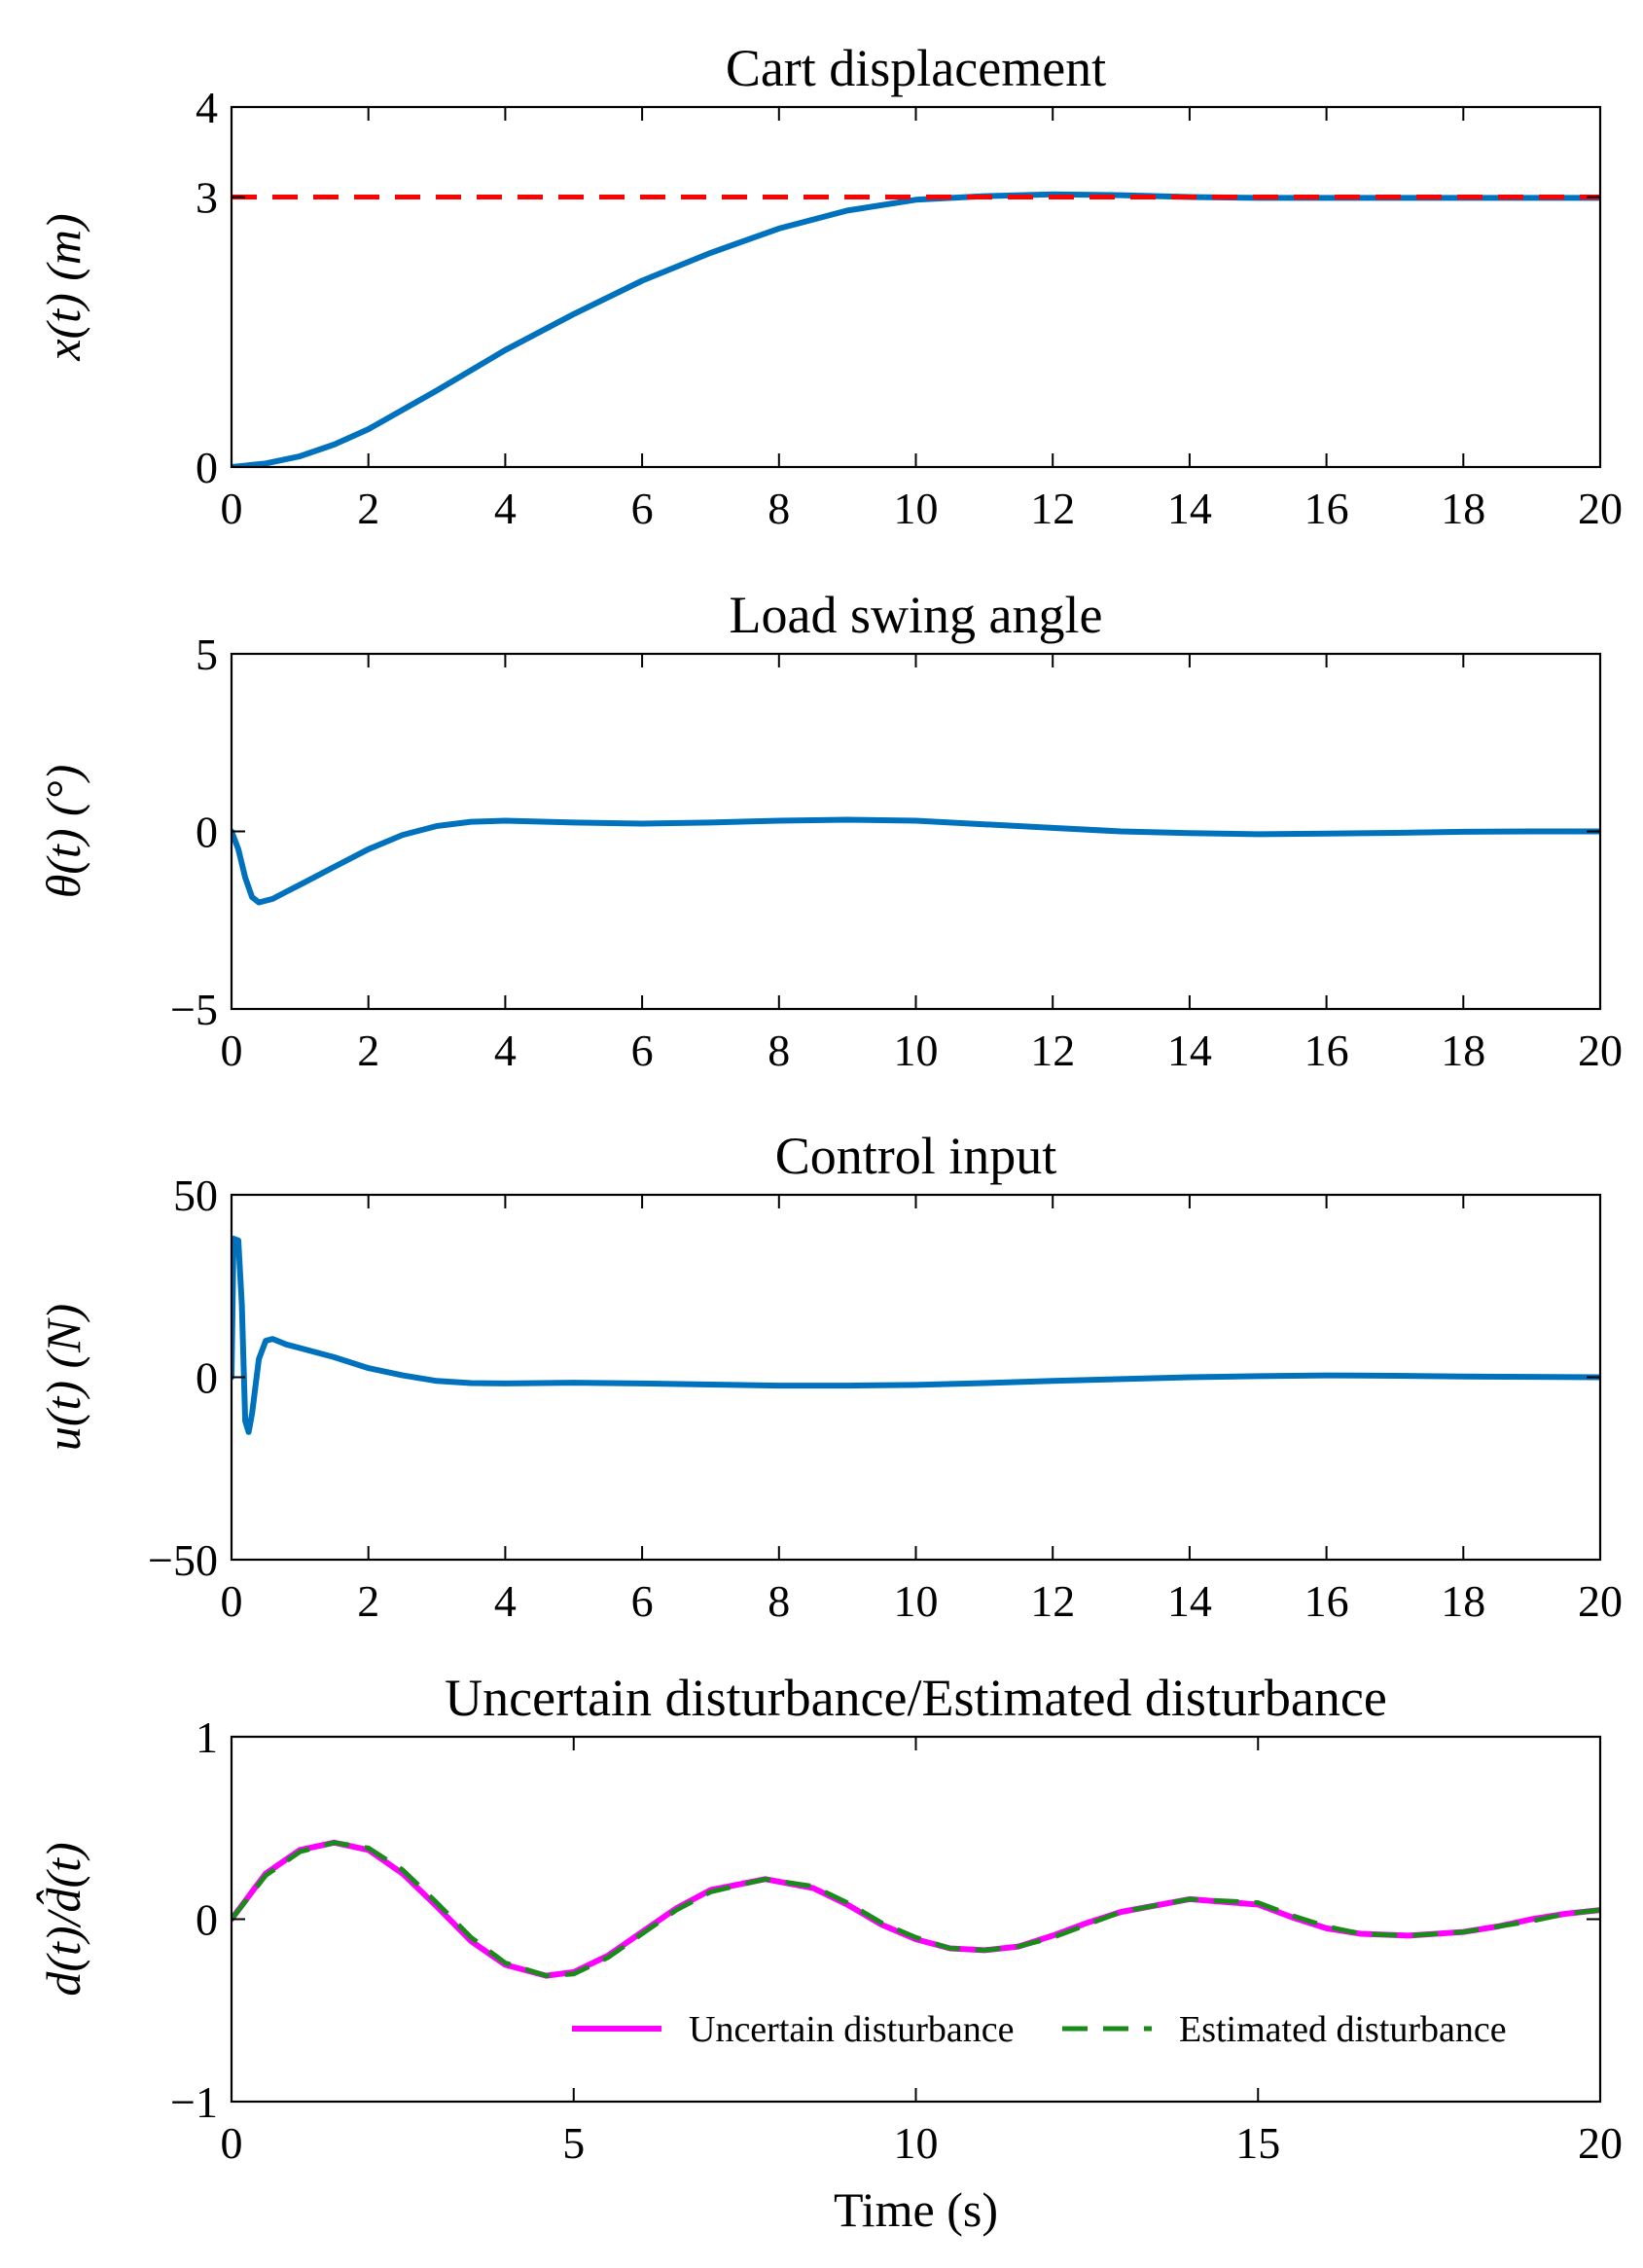  I want to click on y-tick-label: 5, so click(207, 654).